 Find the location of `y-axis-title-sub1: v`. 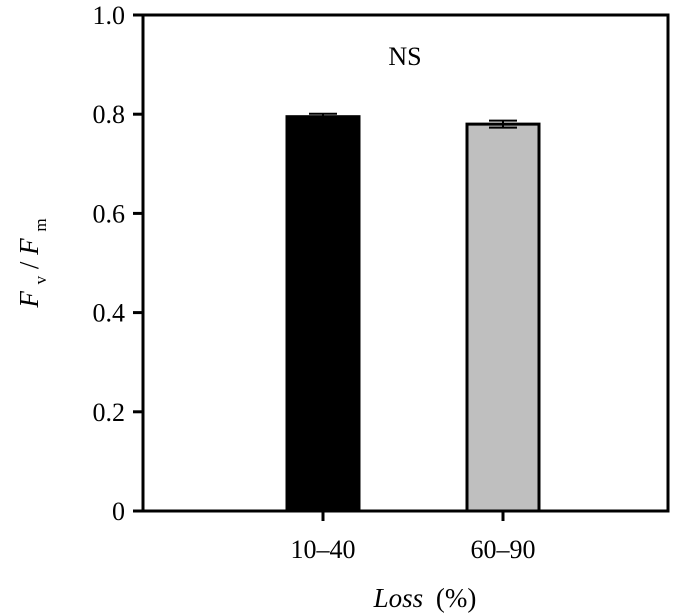

y-axis-title-sub1: v is located at coordinates (40, 279).